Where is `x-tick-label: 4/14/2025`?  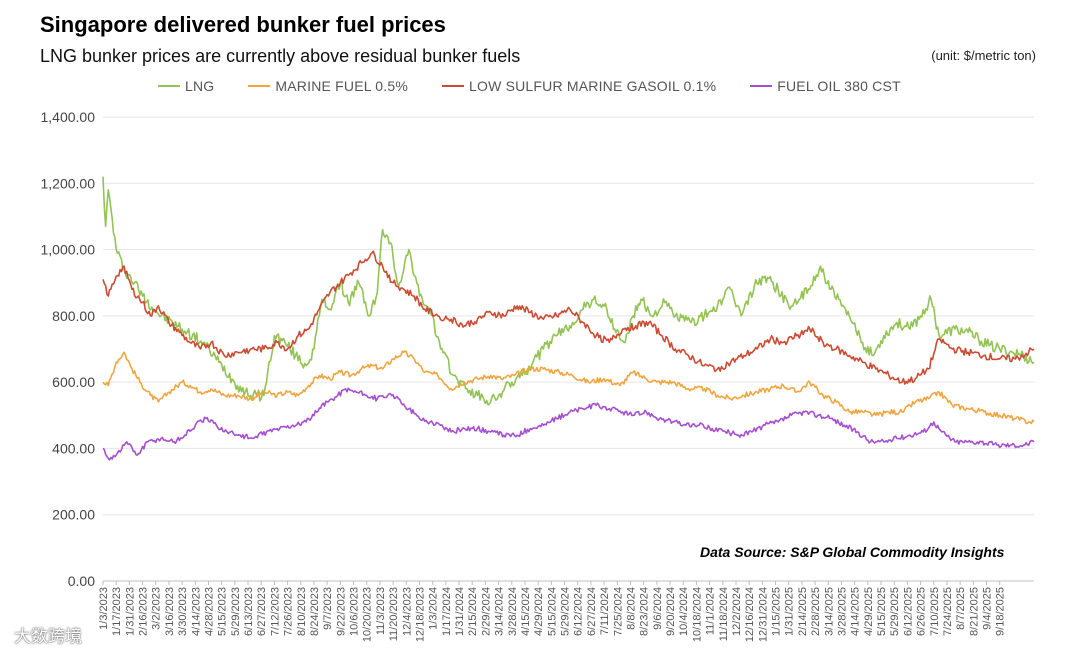 x-tick-label: 4/14/2025 is located at coordinates (856, 611).